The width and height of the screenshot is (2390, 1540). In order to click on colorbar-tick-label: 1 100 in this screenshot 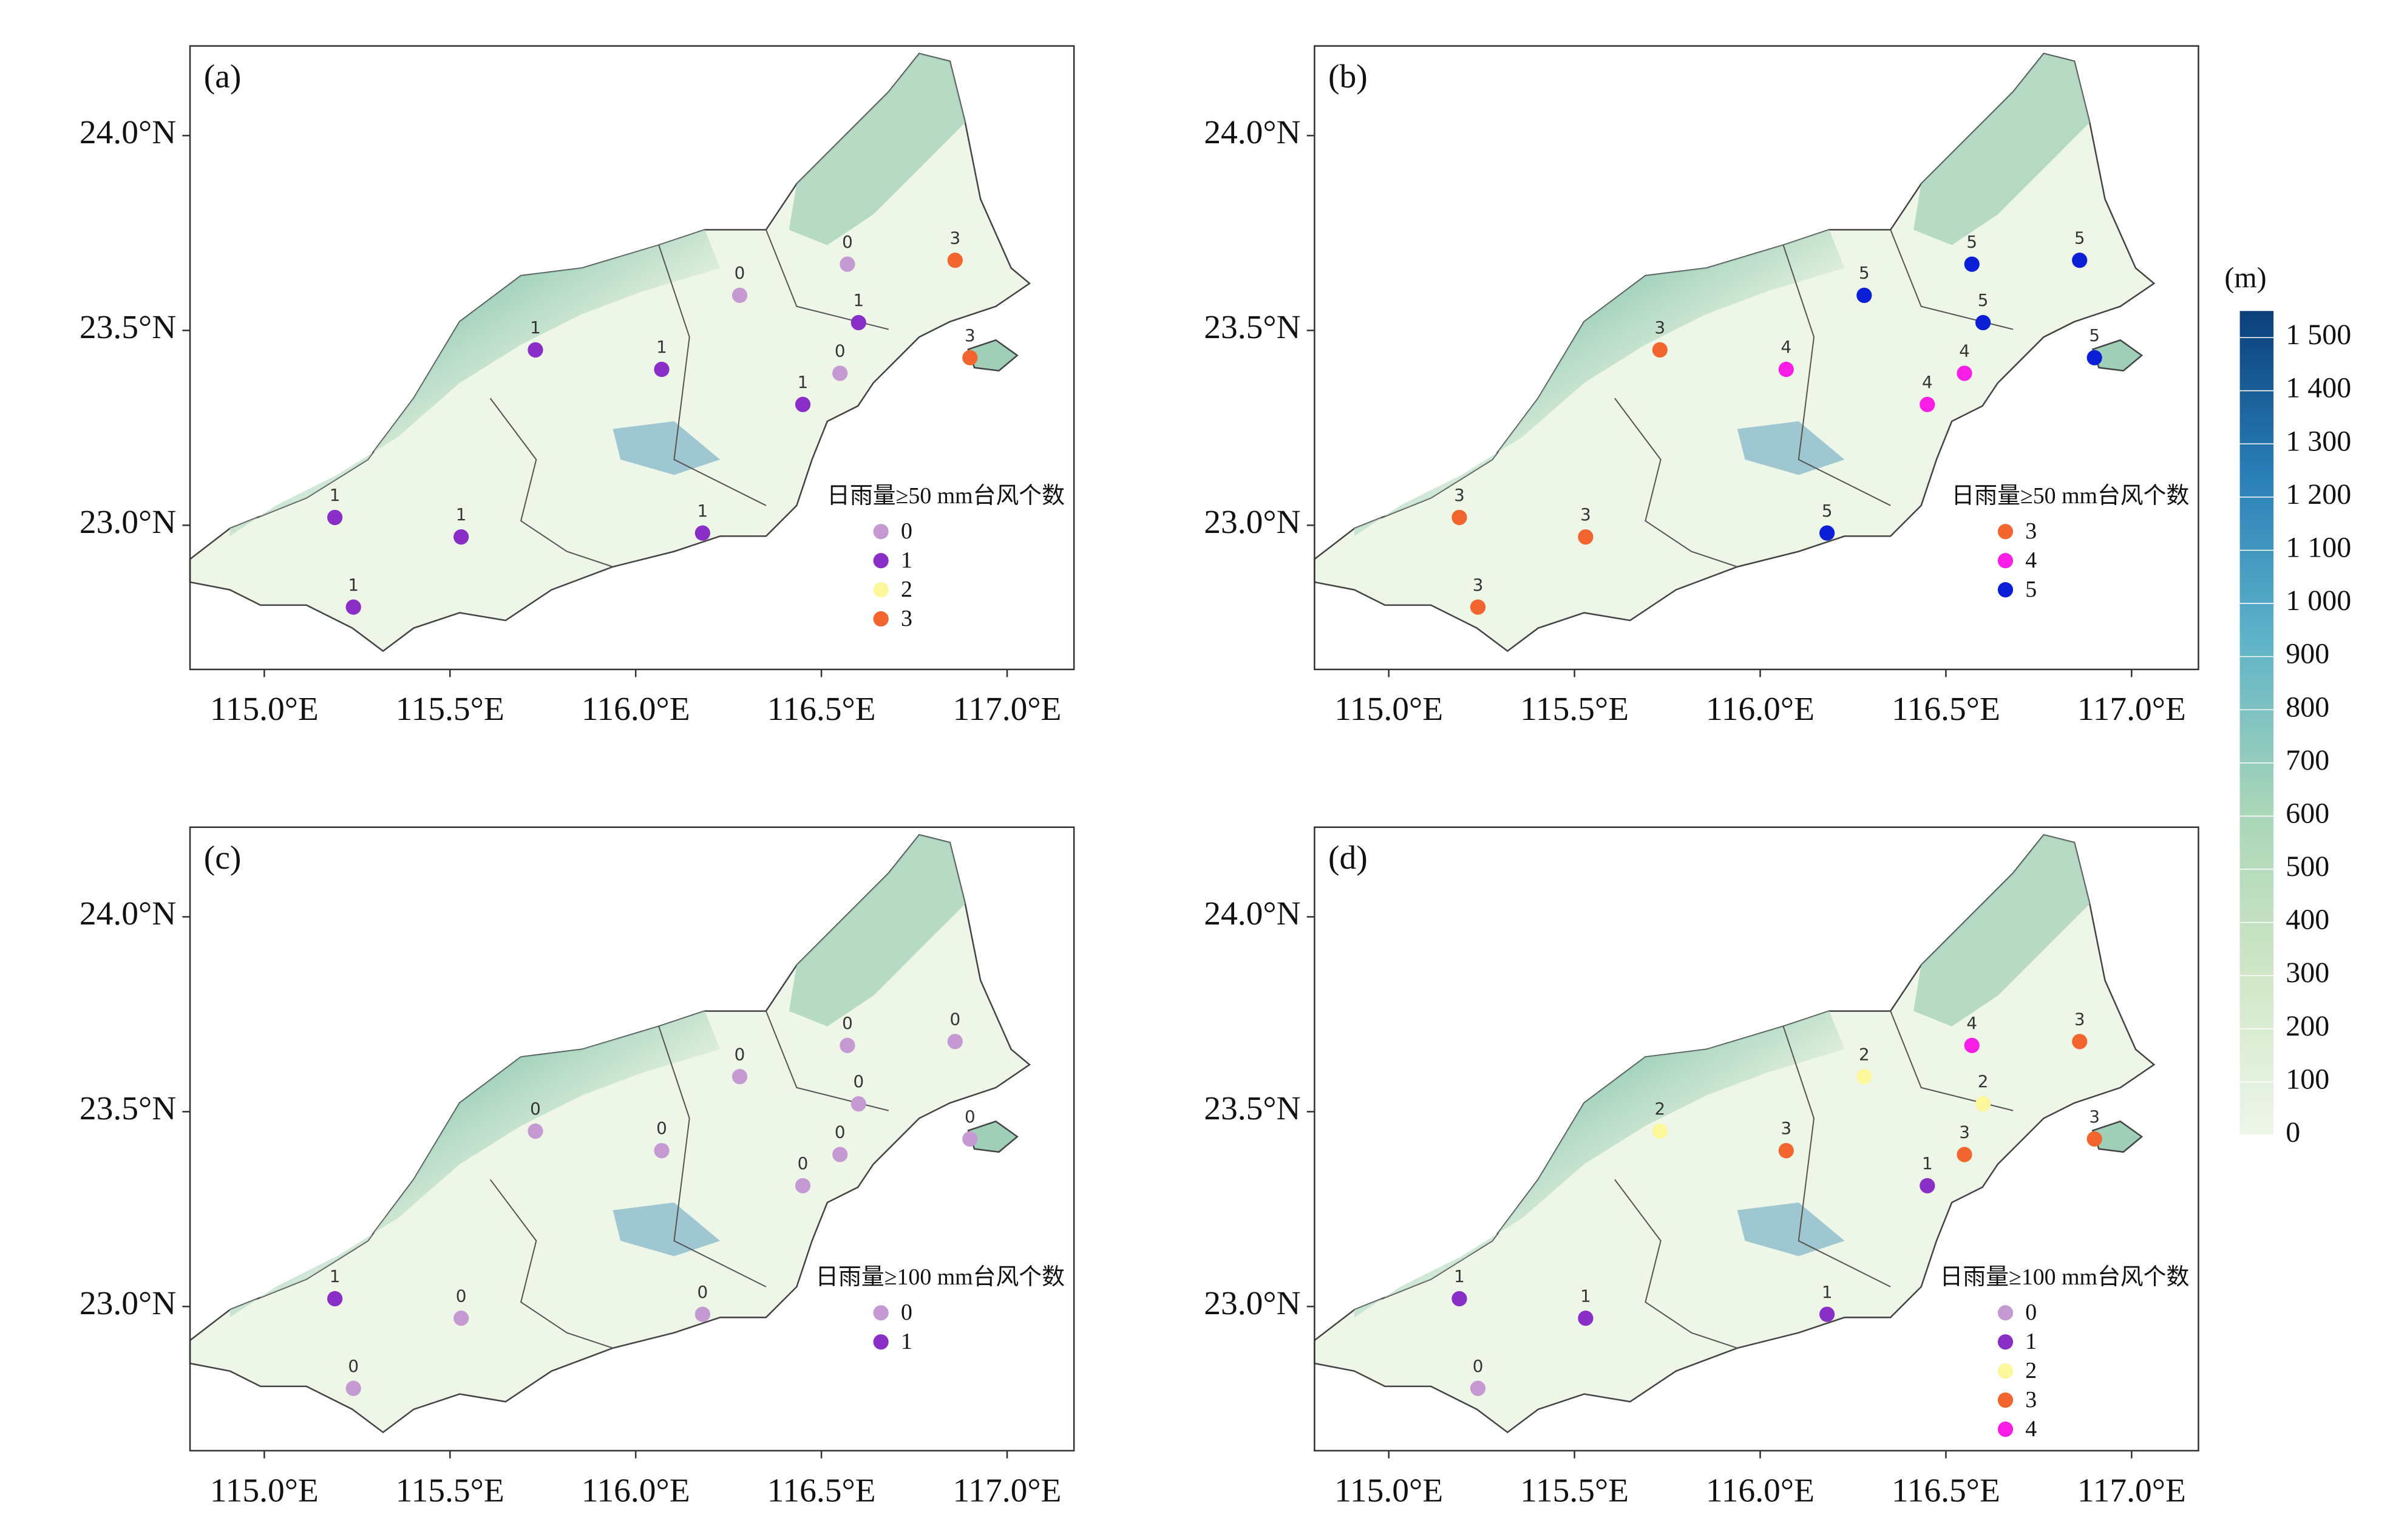, I will do `click(2318, 547)`.